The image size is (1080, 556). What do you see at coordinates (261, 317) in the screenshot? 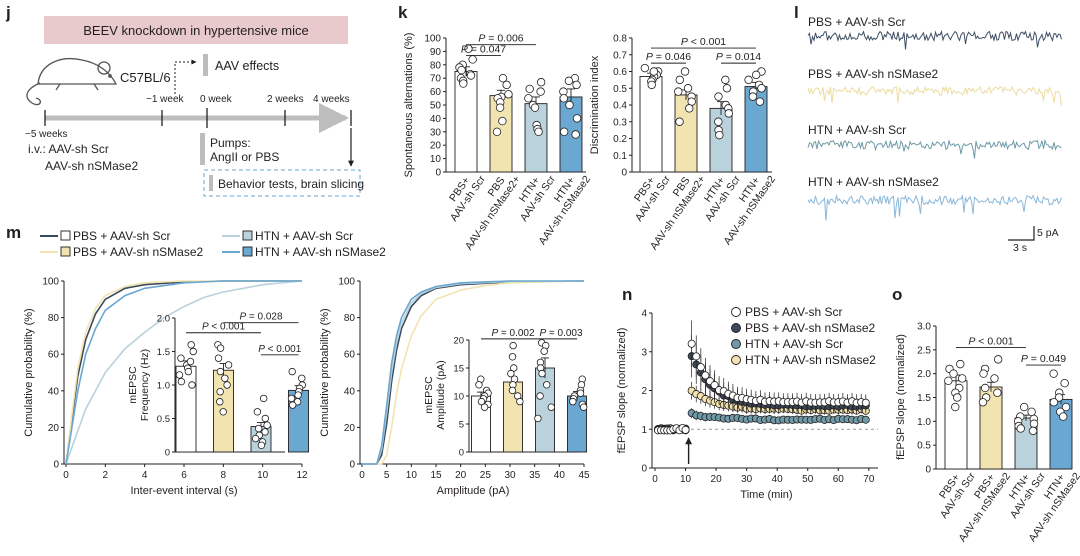
I see `m-frequency-inset-stat-label: P = 0.028` at bounding box center [261, 317].